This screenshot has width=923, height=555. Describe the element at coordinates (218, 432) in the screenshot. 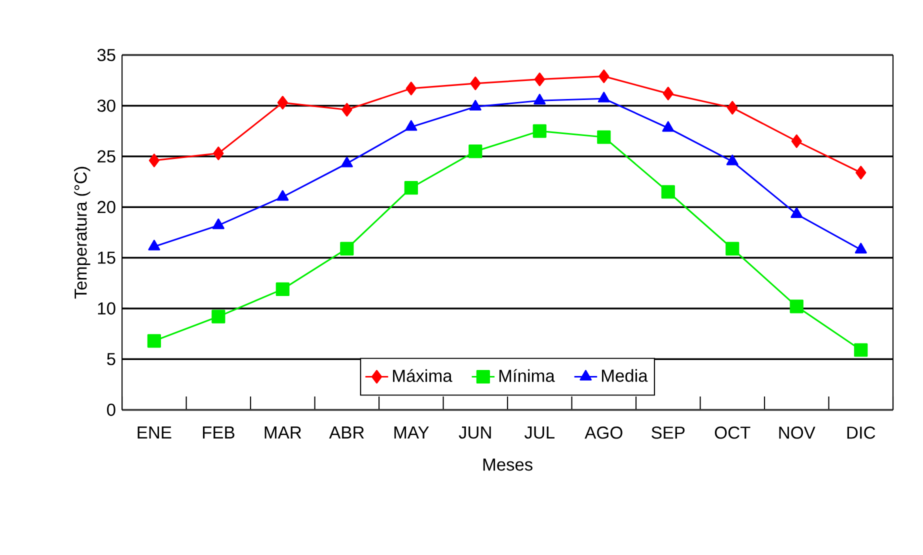

I see `x-tick-label: FEB` at that location.